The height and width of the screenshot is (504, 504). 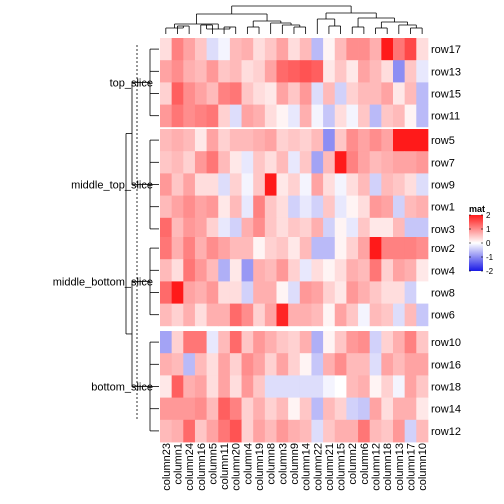 What do you see at coordinates (399, 342) in the screenshot?
I see `cell-row10-column13` at bounding box center [399, 342].